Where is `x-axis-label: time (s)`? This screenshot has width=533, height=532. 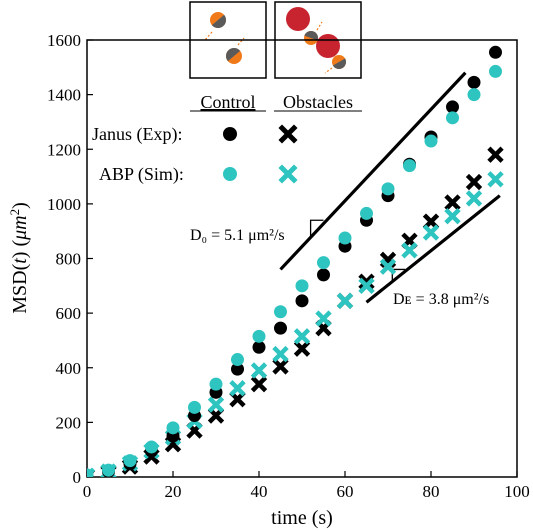
x-axis-label: time (s) is located at coordinates (302, 518).